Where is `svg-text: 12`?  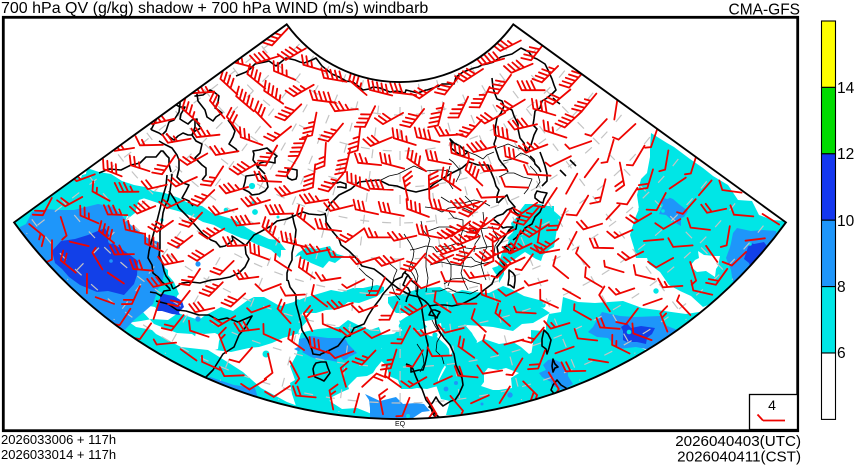
svg-text: 12 is located at coordinates (845, 154).